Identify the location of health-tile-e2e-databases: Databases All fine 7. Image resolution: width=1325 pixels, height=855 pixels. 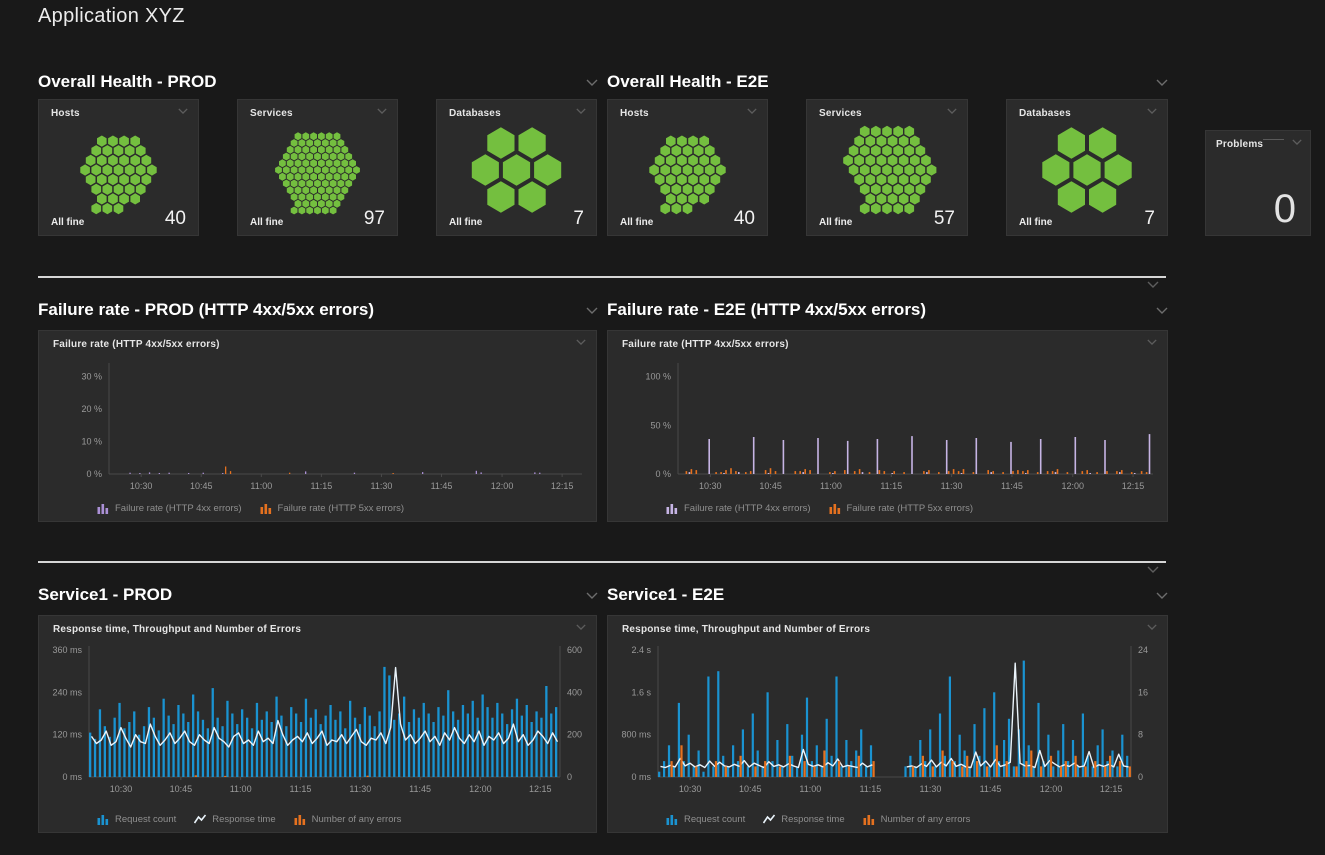
(1087, 167).